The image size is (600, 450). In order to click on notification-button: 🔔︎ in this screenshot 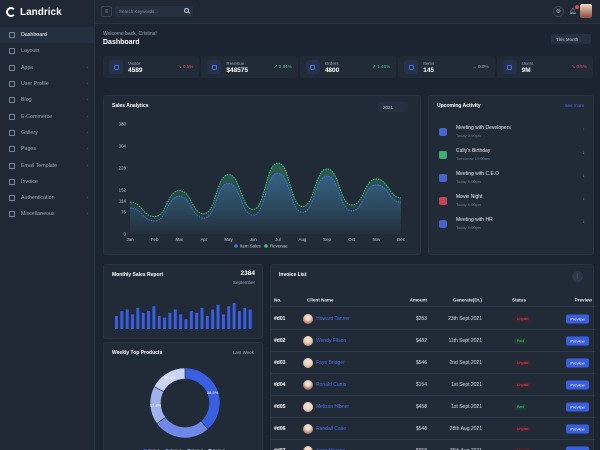, I will do `click(573, 11)`.